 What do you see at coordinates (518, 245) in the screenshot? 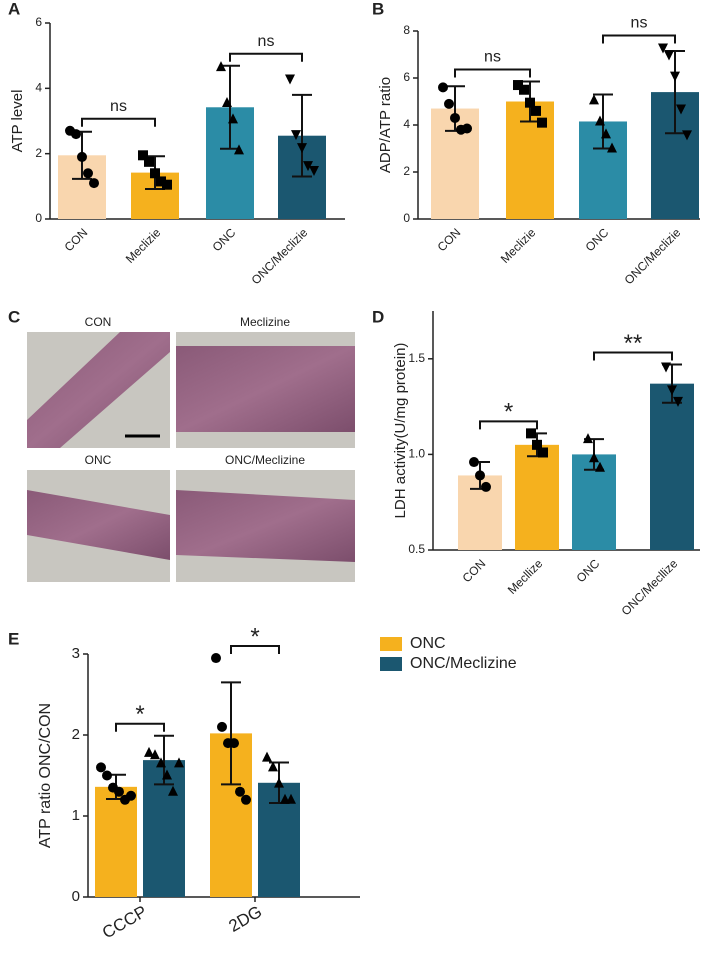
I see `x-tick-label: Meclizie` at bounding box center [518, 245].